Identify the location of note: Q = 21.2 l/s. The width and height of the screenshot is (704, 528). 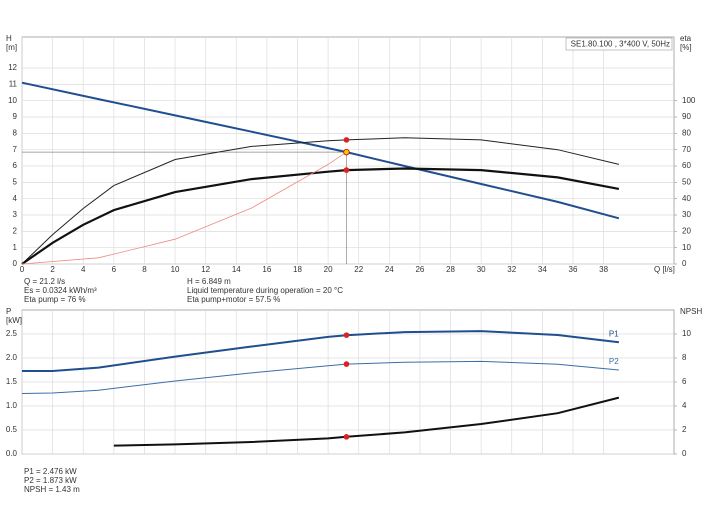
(44, 281).